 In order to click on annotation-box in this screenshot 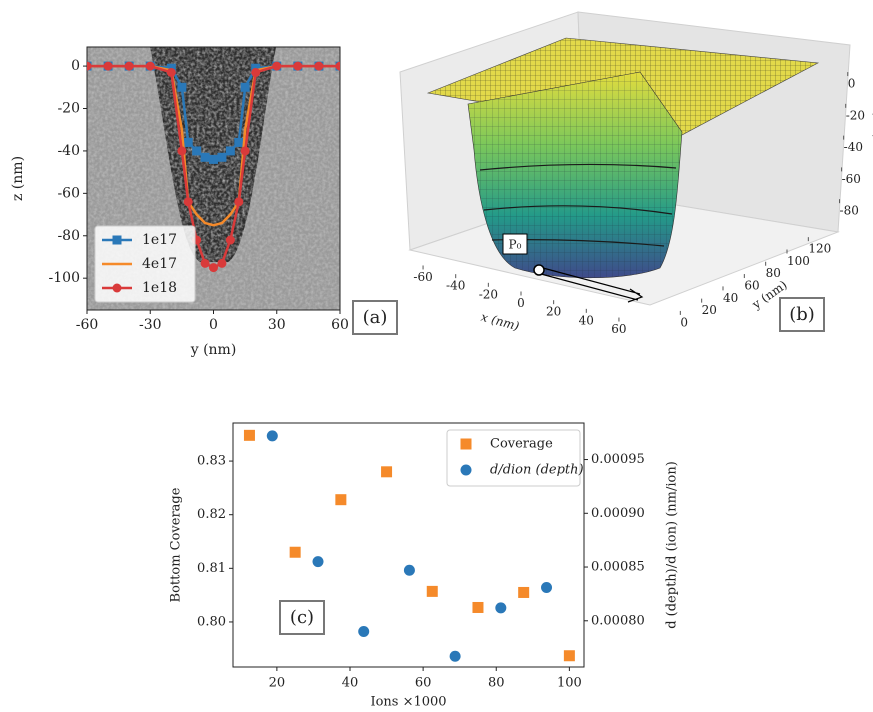, I will do `click(515, 244)`.